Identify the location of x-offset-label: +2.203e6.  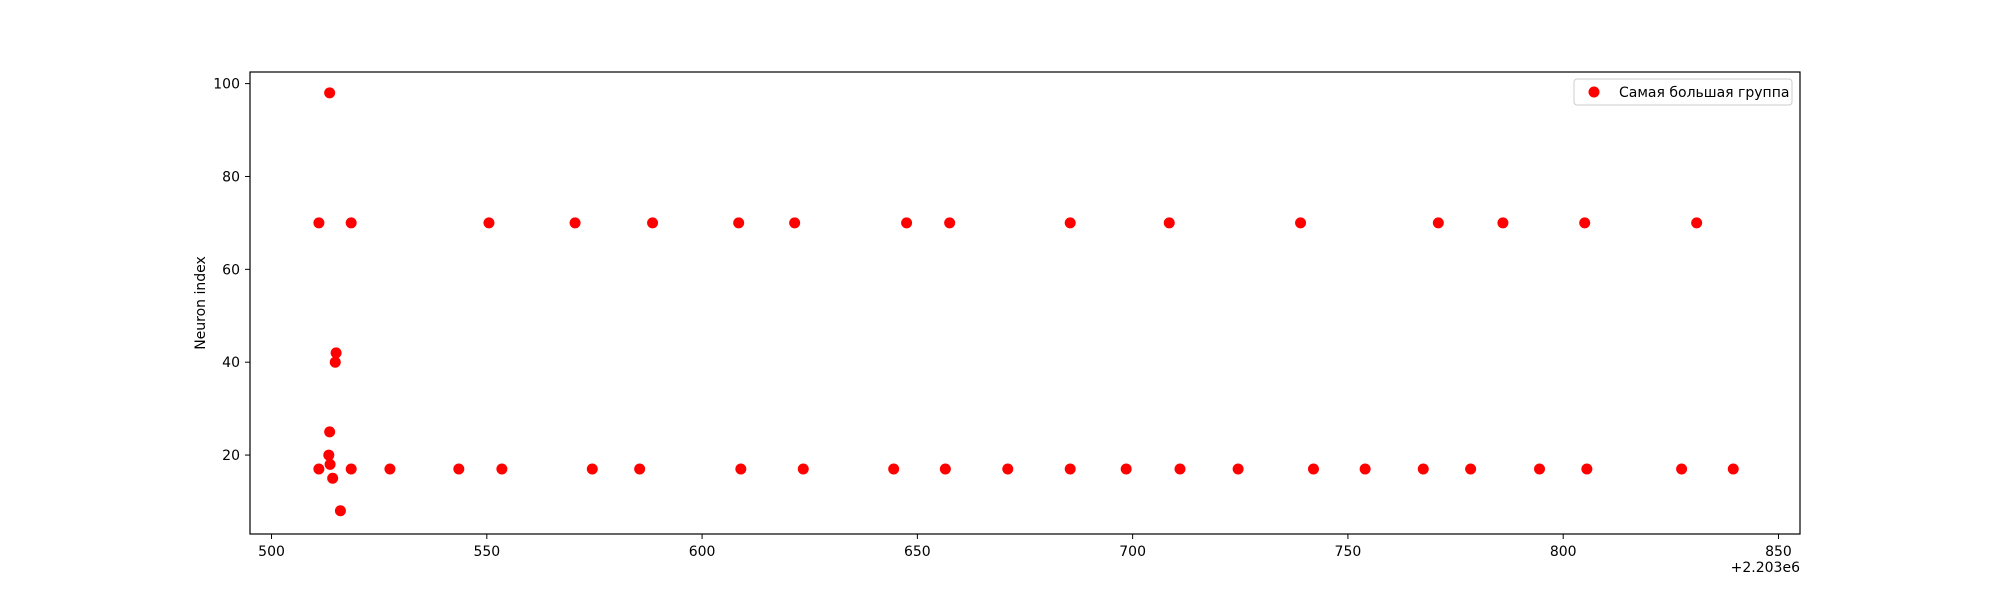
(1765, 568).